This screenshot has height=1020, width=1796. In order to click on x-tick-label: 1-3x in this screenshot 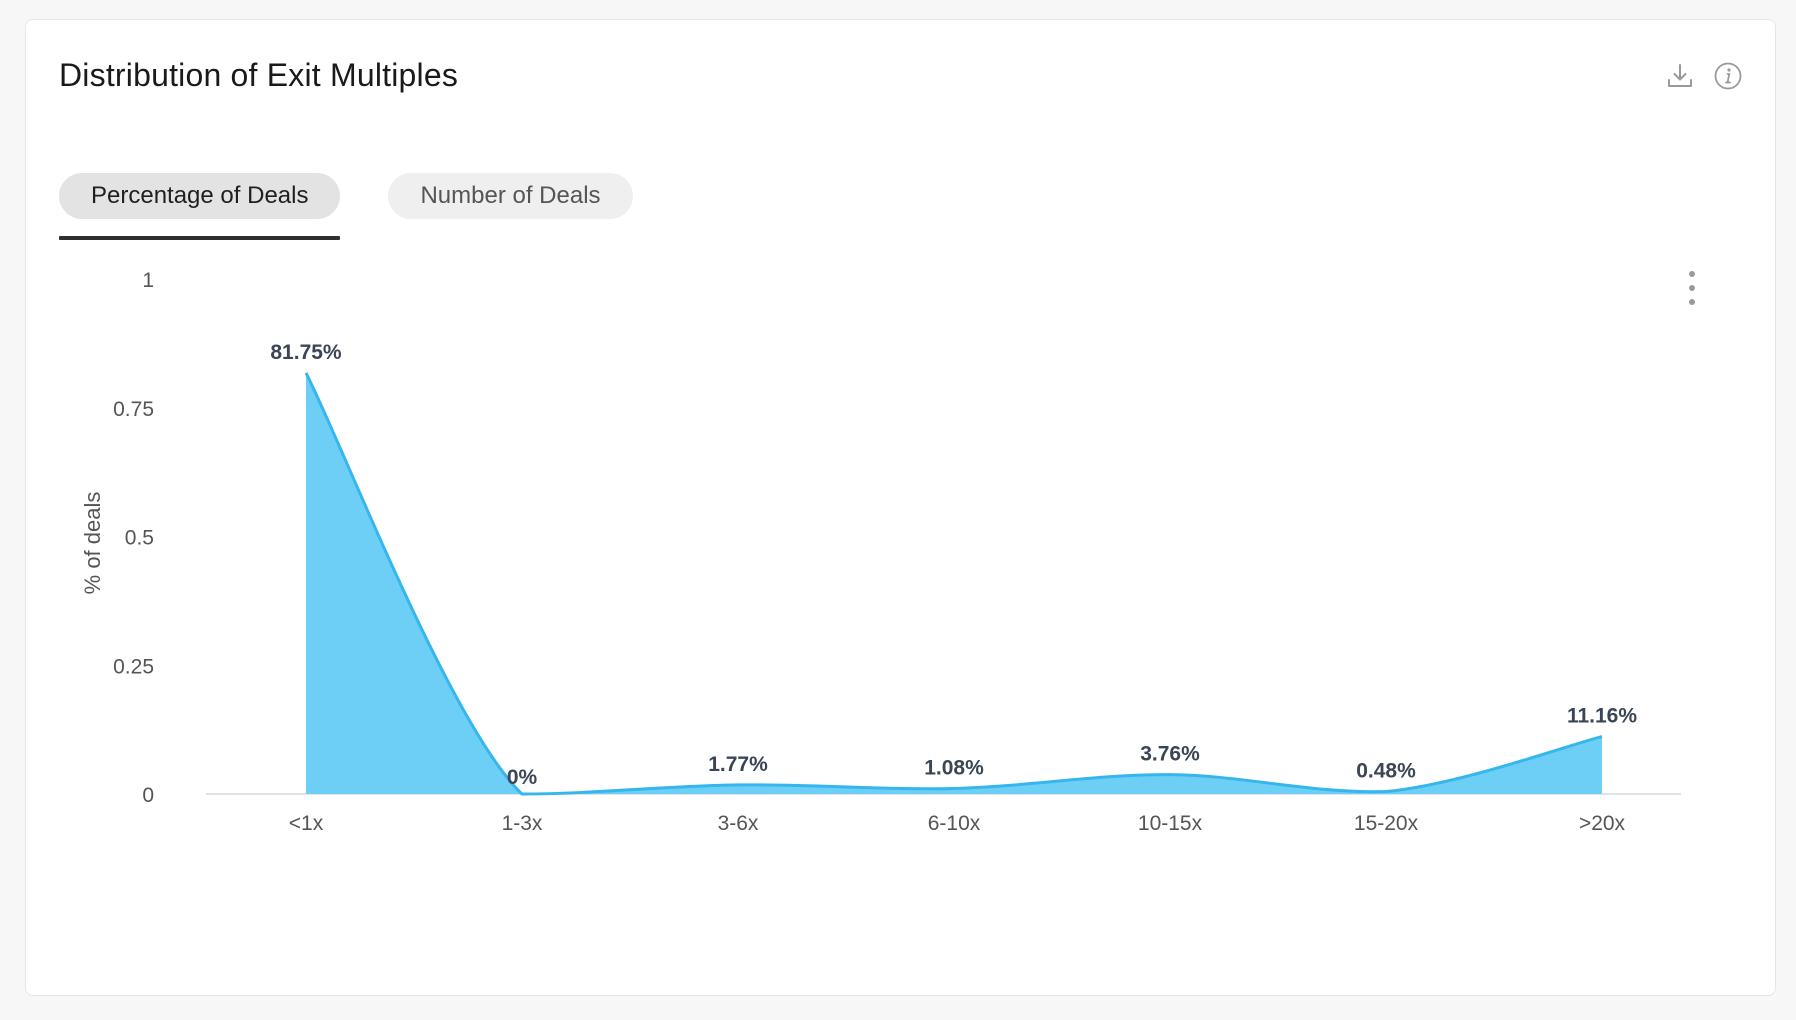, I will do `click(522, 823)`.